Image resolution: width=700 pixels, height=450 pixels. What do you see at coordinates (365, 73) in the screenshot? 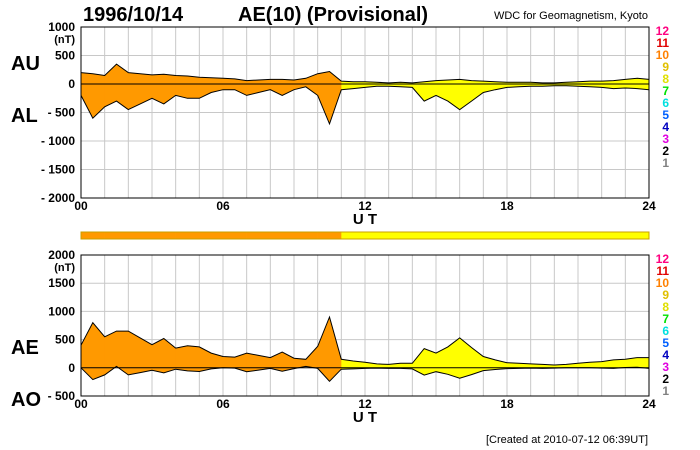
I see `auAl-upper-line` at bounding box center [365, 73].